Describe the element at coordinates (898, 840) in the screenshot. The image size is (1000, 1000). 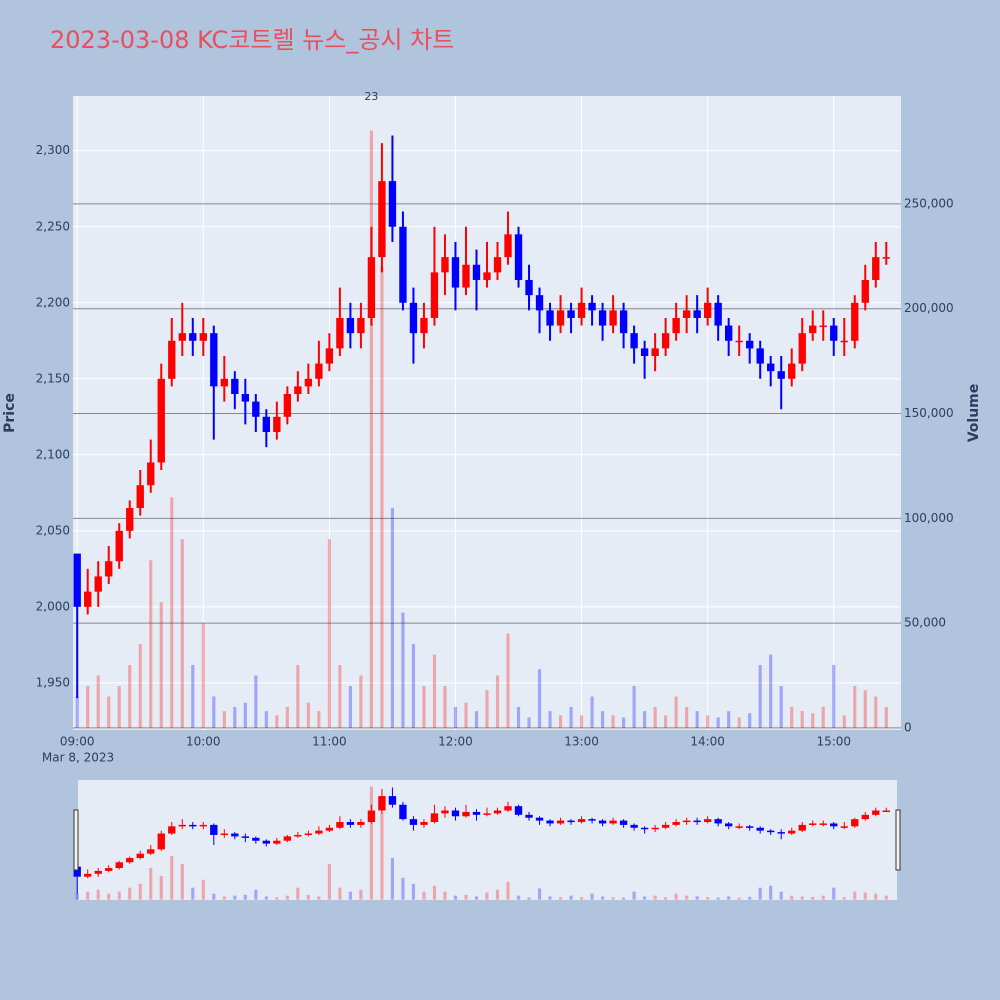
I see `slider-handle-right` at that location.